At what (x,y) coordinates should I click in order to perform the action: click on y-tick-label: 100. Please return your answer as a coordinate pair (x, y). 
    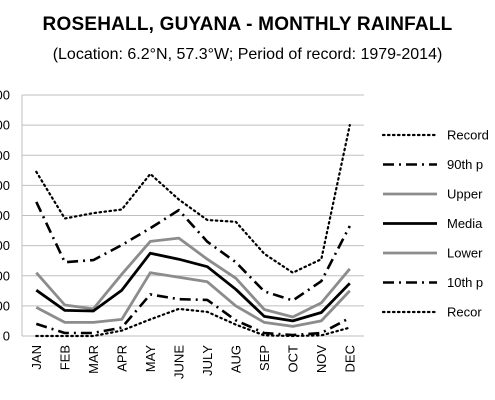
    Looking at the image, I should click on (5, 305).